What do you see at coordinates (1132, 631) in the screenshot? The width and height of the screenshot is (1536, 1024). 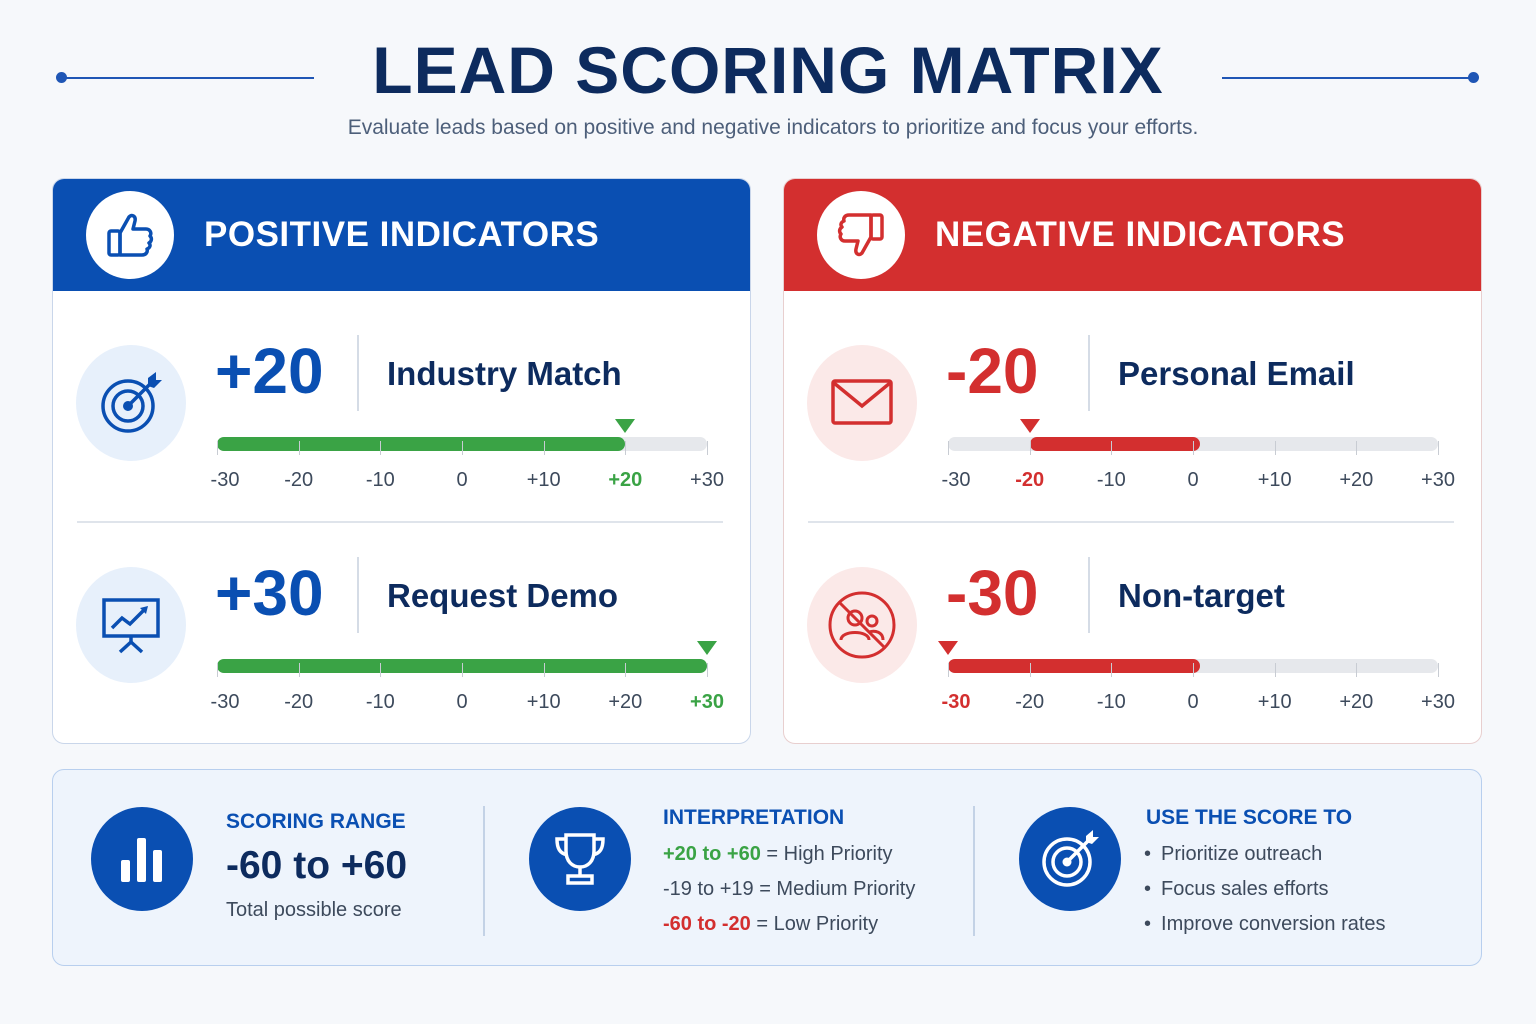 I see `indicator-row-non-target: -30 Non-target -30 -20 -10 0 +10 +20 +30` at bounding box center [1132, 631].